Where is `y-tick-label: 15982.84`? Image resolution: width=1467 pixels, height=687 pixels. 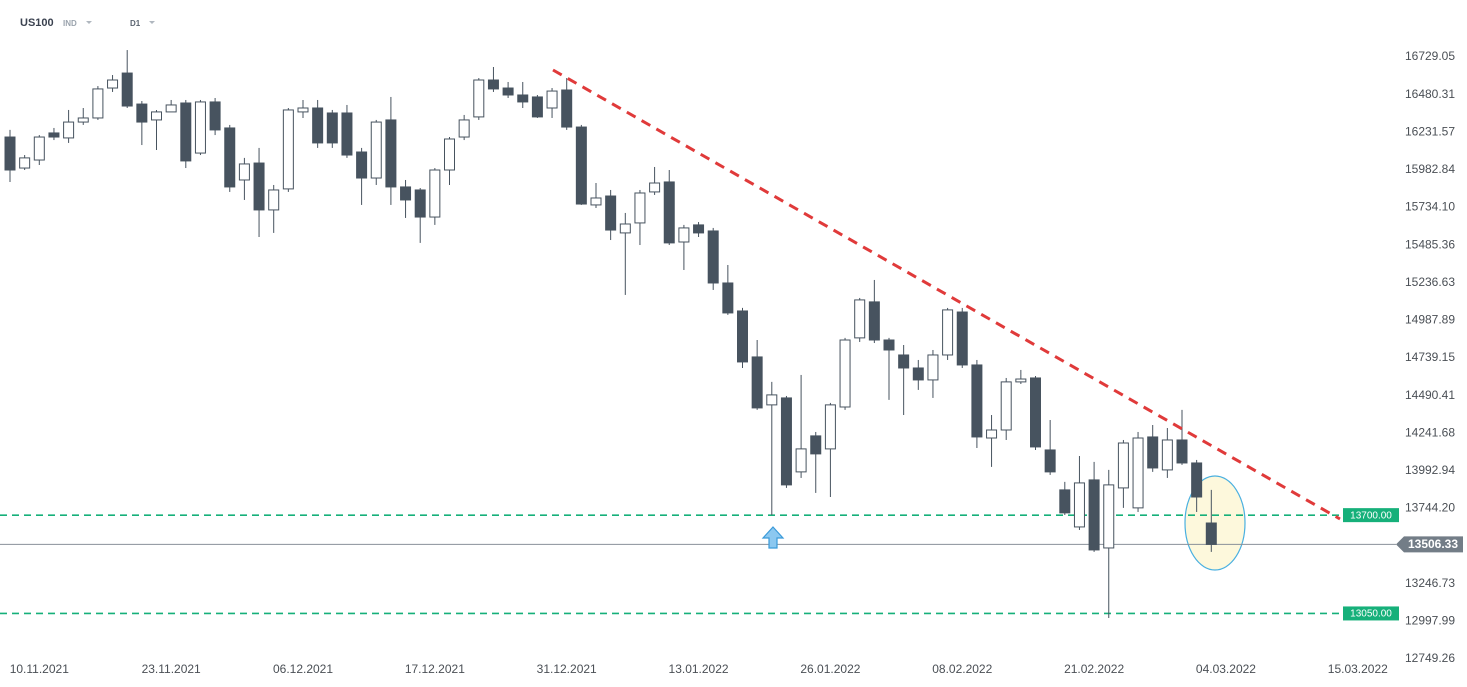 y-tick-label: 15982.84 is located at coordinates (1430, 169).